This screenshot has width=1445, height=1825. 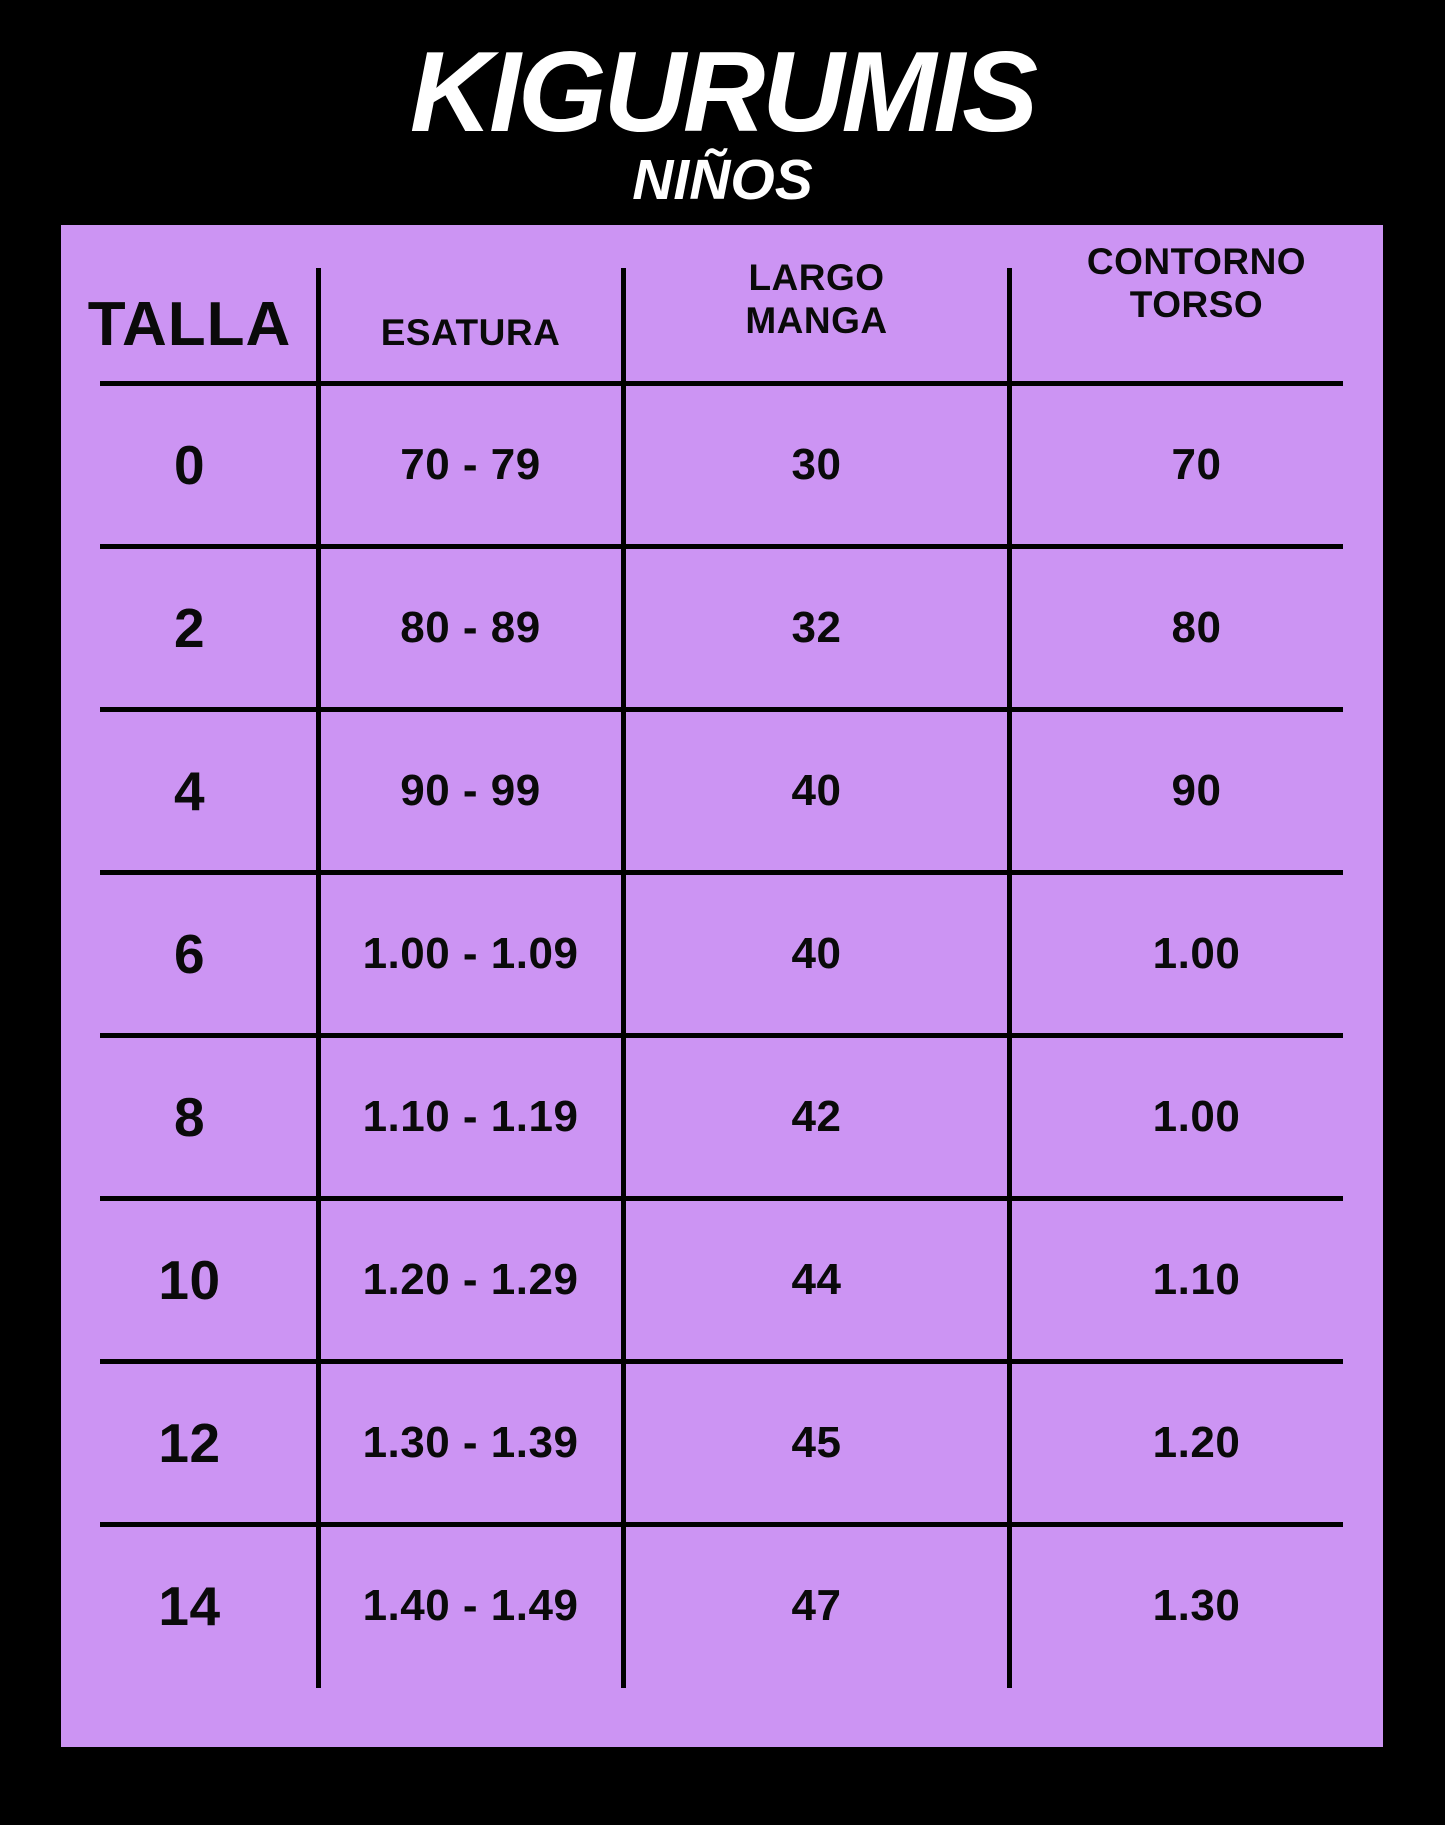 What do you see at coordinates (189, 1279) in the screenshot?
I see `size-value: 10` at bounding box center [189, 1279].